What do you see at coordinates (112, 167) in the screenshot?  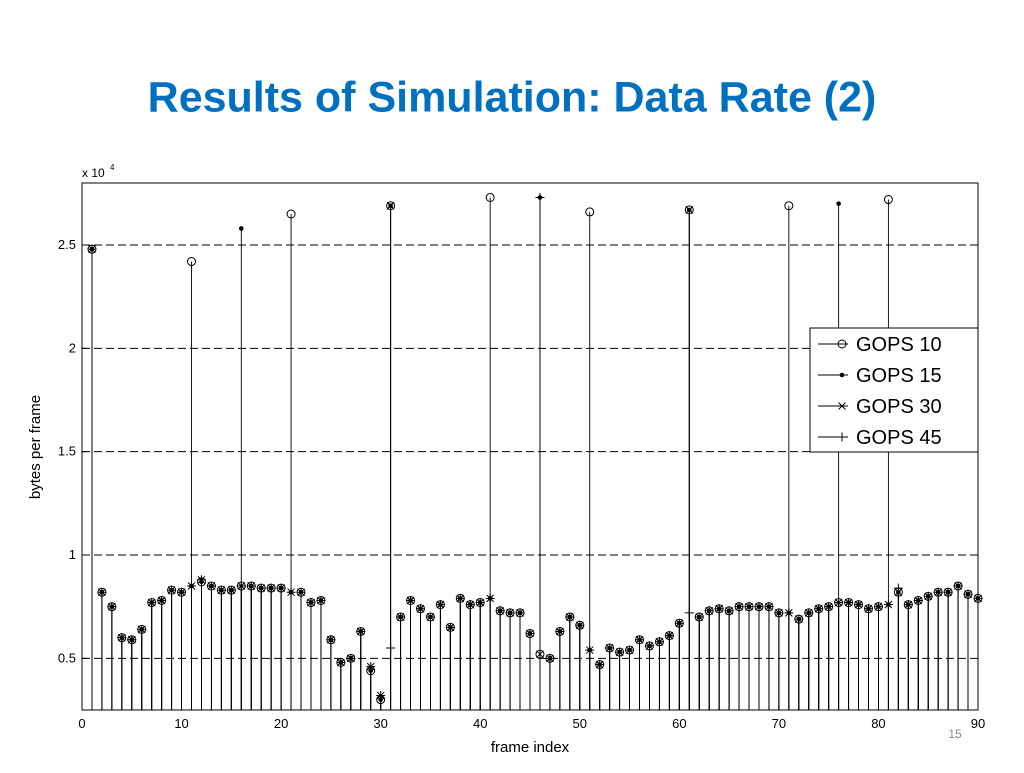 I see `y-exponent: 4` at bounding box center [112, 167].